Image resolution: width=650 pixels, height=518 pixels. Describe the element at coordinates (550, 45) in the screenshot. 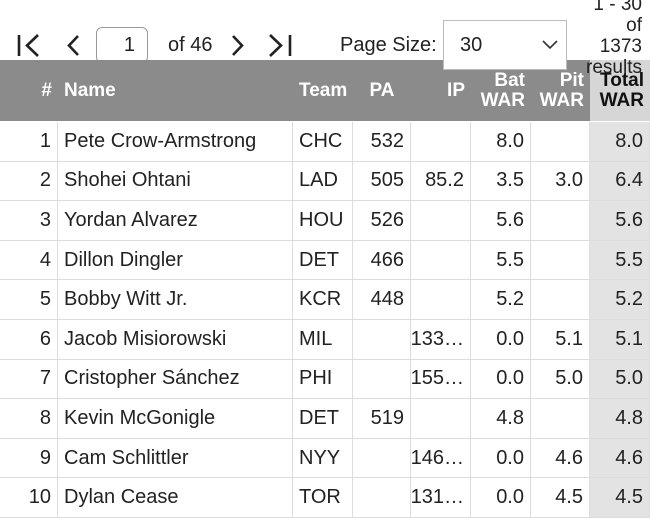

I see `chevron` at that location.